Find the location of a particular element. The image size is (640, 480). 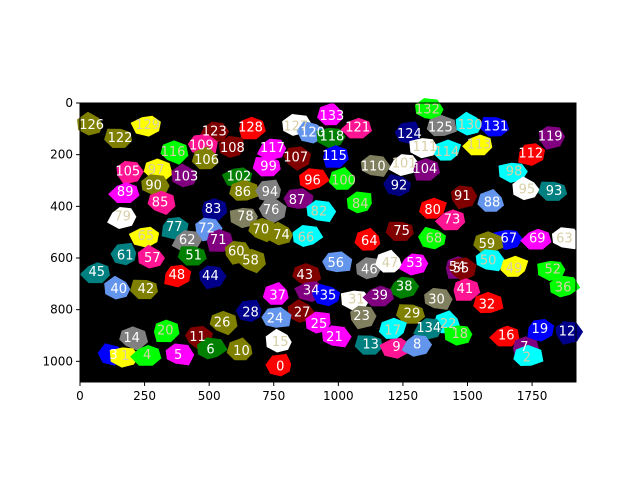

region-label: 28 is located at coordinates (250, 312).